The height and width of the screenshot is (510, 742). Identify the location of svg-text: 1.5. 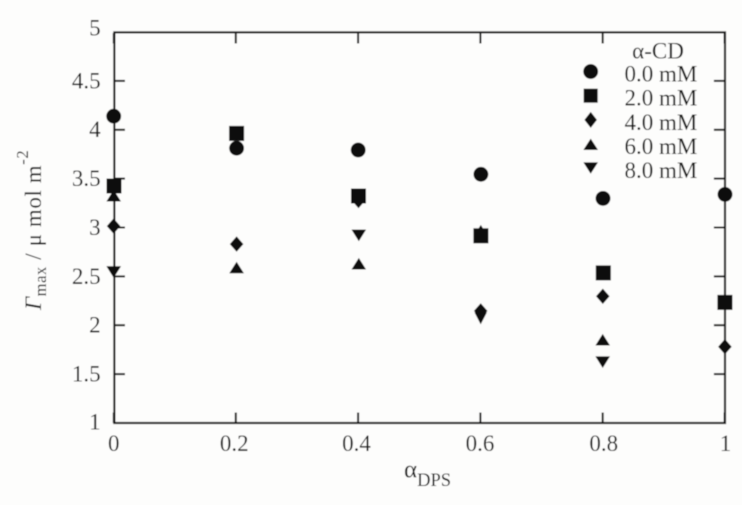
(86, 374).